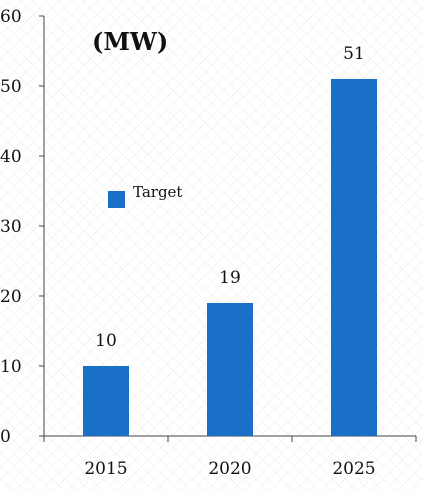  I want to click on data-label-2020: 19, so click(230, 278).